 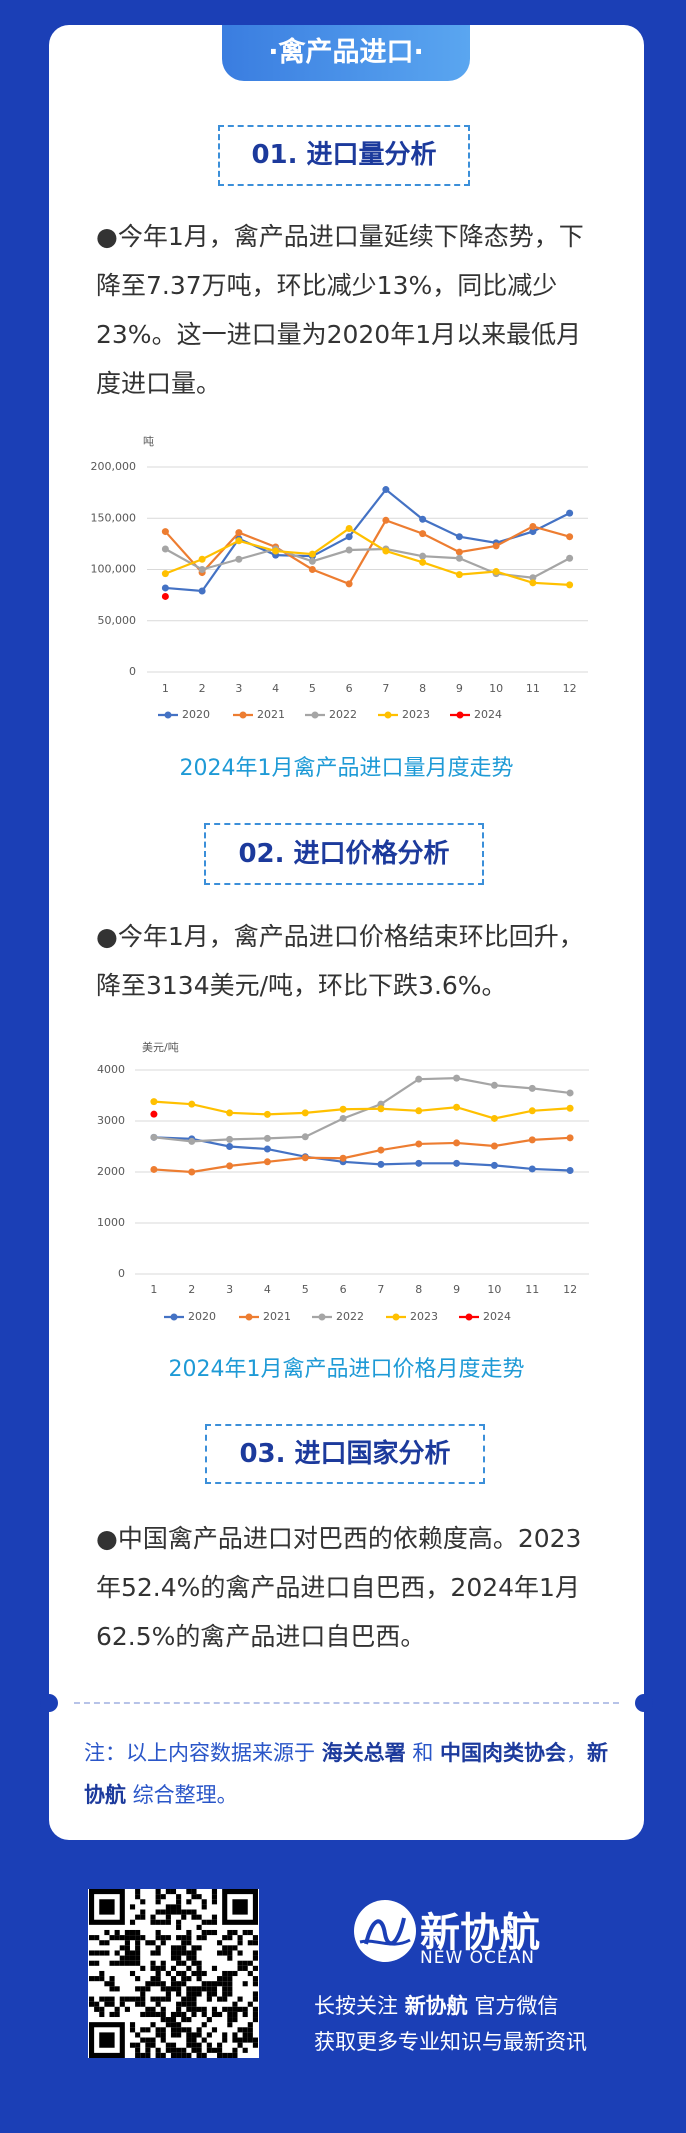 What do you see at coordinates (570, 688) in the screenshot?
I see `x-tick-label: 12` at bounding box center [570, 688].